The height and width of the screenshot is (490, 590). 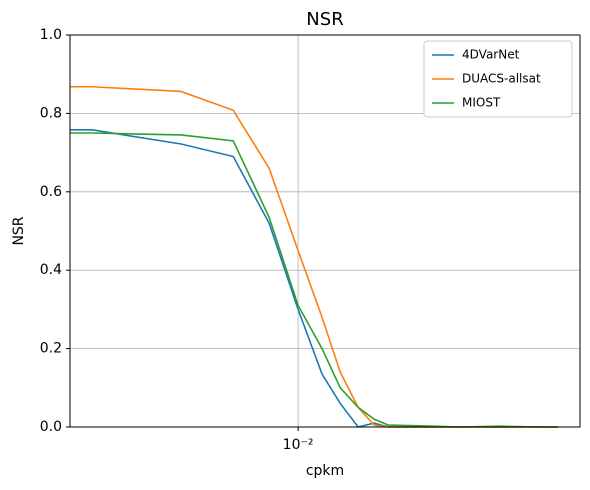 What do you see at coordinates (51, 270) in the screenshot?
I see `y-tick-label: 0.4` at bounding box center [51, 270].